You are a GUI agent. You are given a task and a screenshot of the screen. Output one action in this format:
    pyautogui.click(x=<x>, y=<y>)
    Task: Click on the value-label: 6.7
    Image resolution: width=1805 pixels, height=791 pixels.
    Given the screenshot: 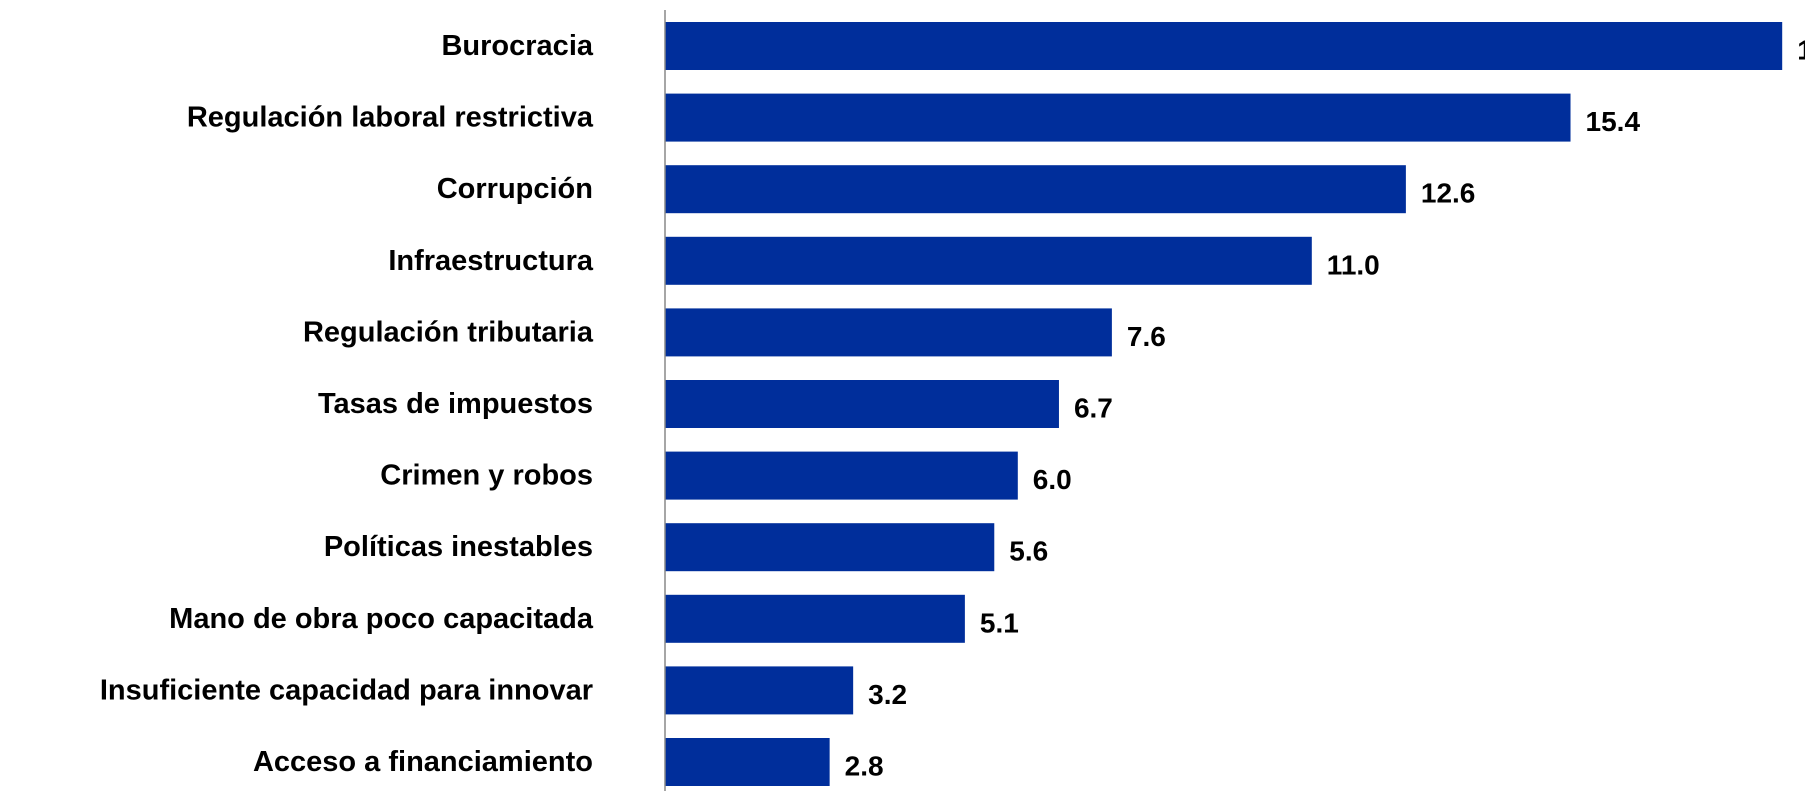 What is the action you would take?
    pyautogui.click(x=1093, y=408)
    